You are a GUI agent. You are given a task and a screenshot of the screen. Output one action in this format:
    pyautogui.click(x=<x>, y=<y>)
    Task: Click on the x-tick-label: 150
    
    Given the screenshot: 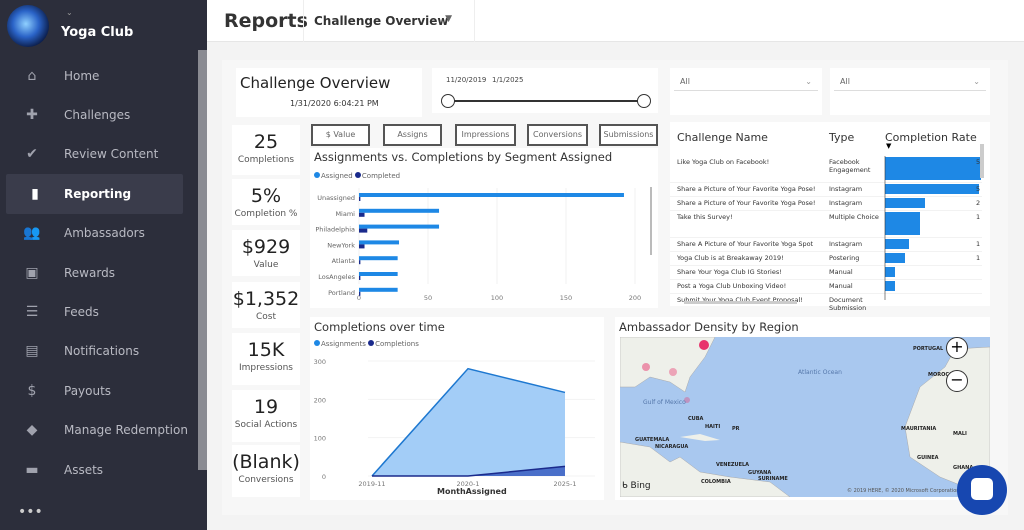 What is the action you would take?
    pyautogui.click(x=566, y=298)
    